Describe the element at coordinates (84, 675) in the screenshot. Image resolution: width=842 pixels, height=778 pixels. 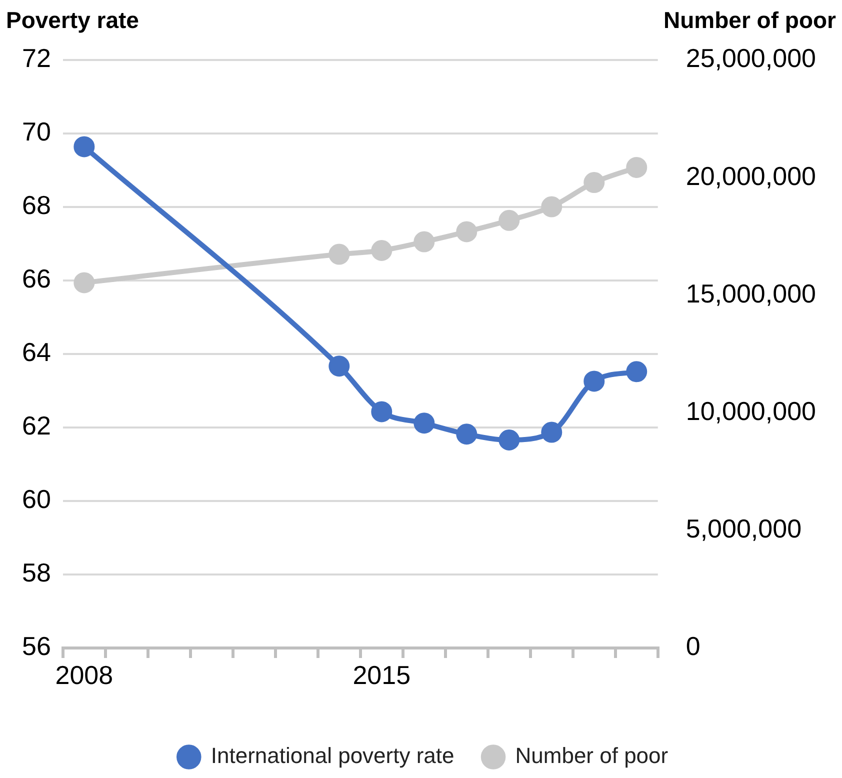
I see `x-tick-label: 2008` at that location.